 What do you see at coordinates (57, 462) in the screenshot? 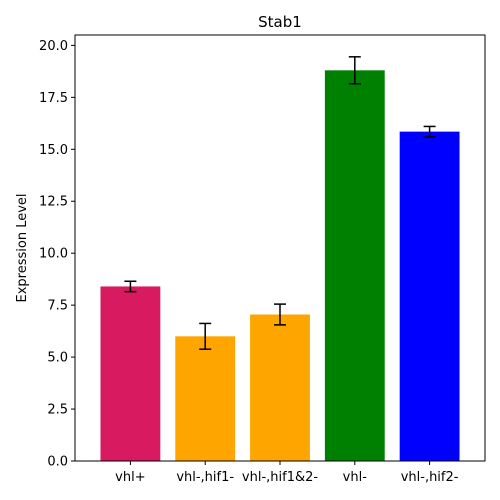
I see `y-tick-label-0: 0.0` at bounding box center [57, 462].